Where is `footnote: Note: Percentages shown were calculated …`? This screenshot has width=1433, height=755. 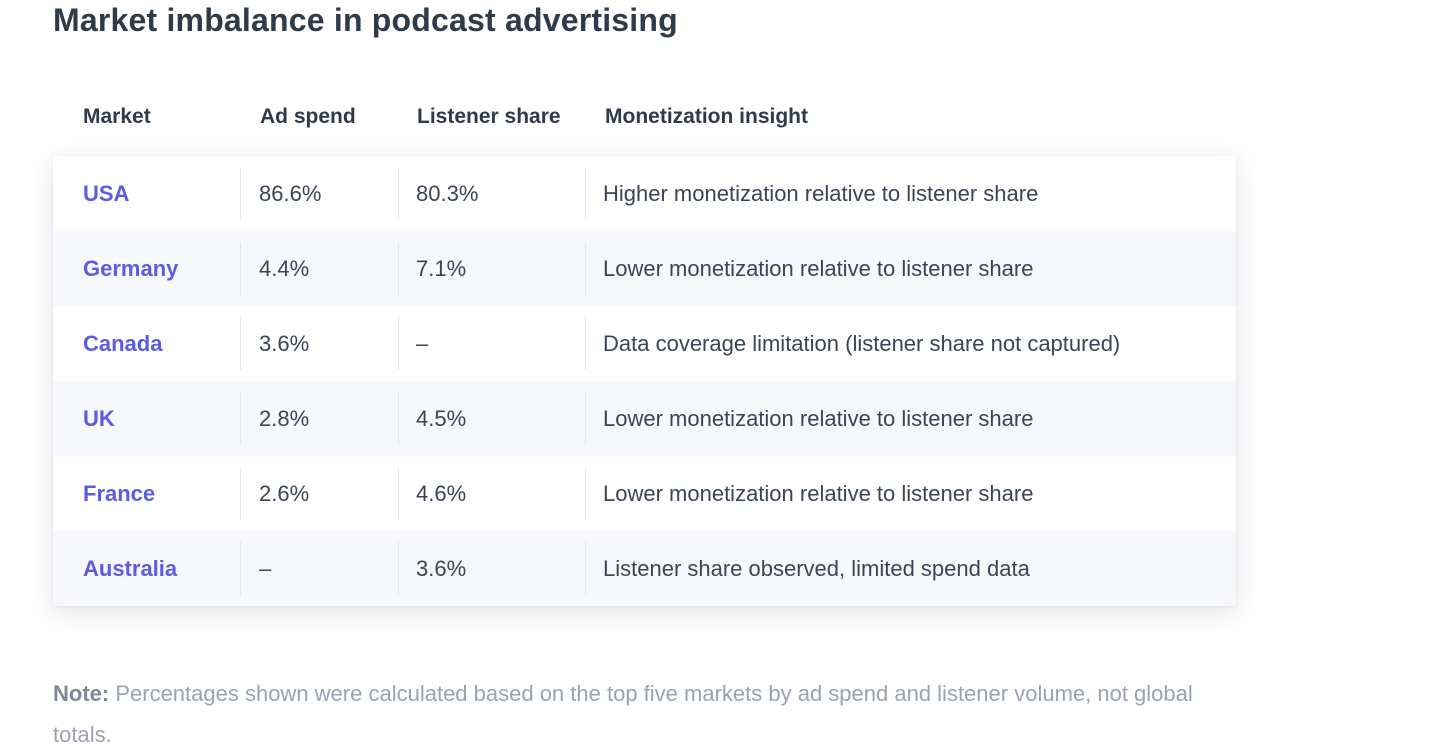 footnote: Note: Percentages shown were calculated … is located at coordinates (653, 714).